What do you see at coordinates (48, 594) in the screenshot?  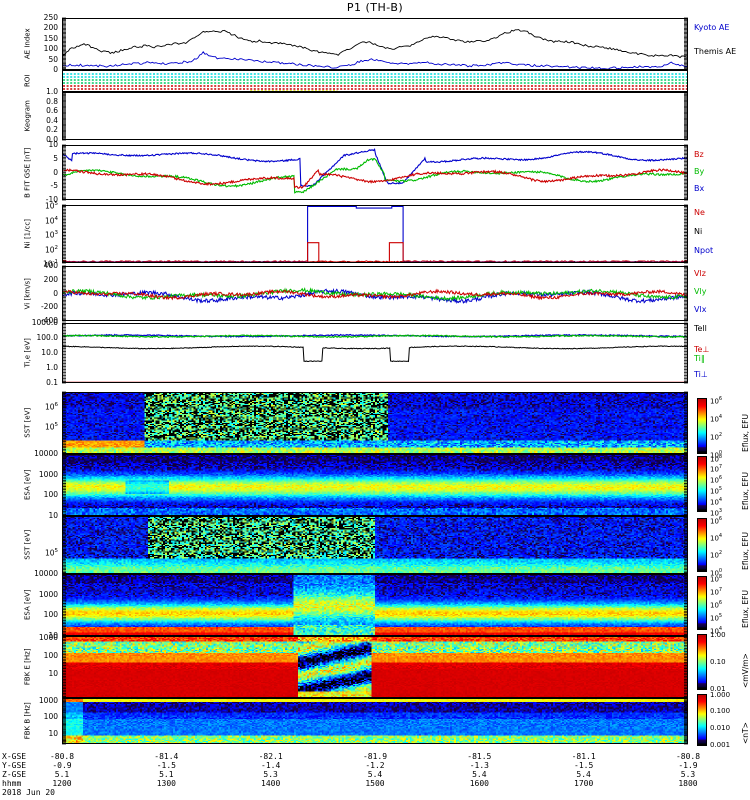 I see `esa-2-tick: 1000` at bounding box center [48, 594].